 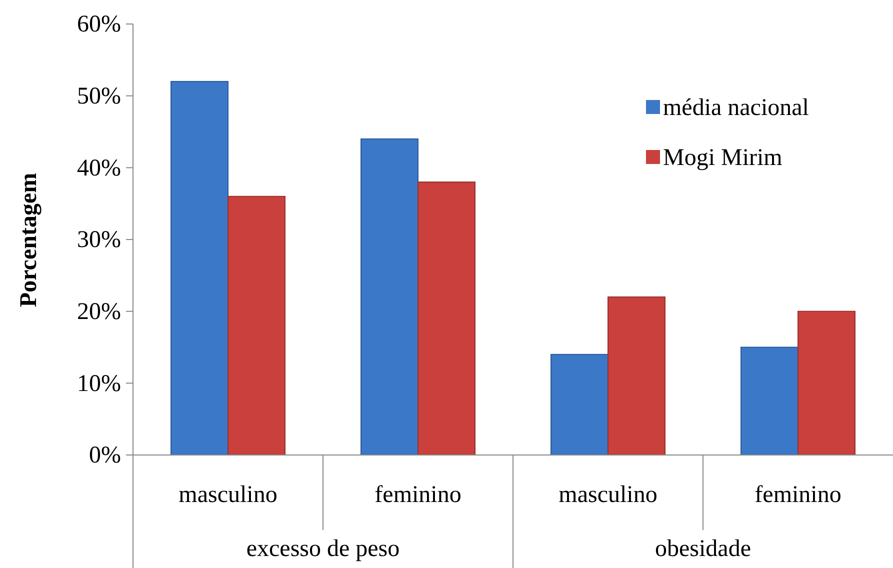 I want to click on text: obesidade, so click(x=703, y=549).